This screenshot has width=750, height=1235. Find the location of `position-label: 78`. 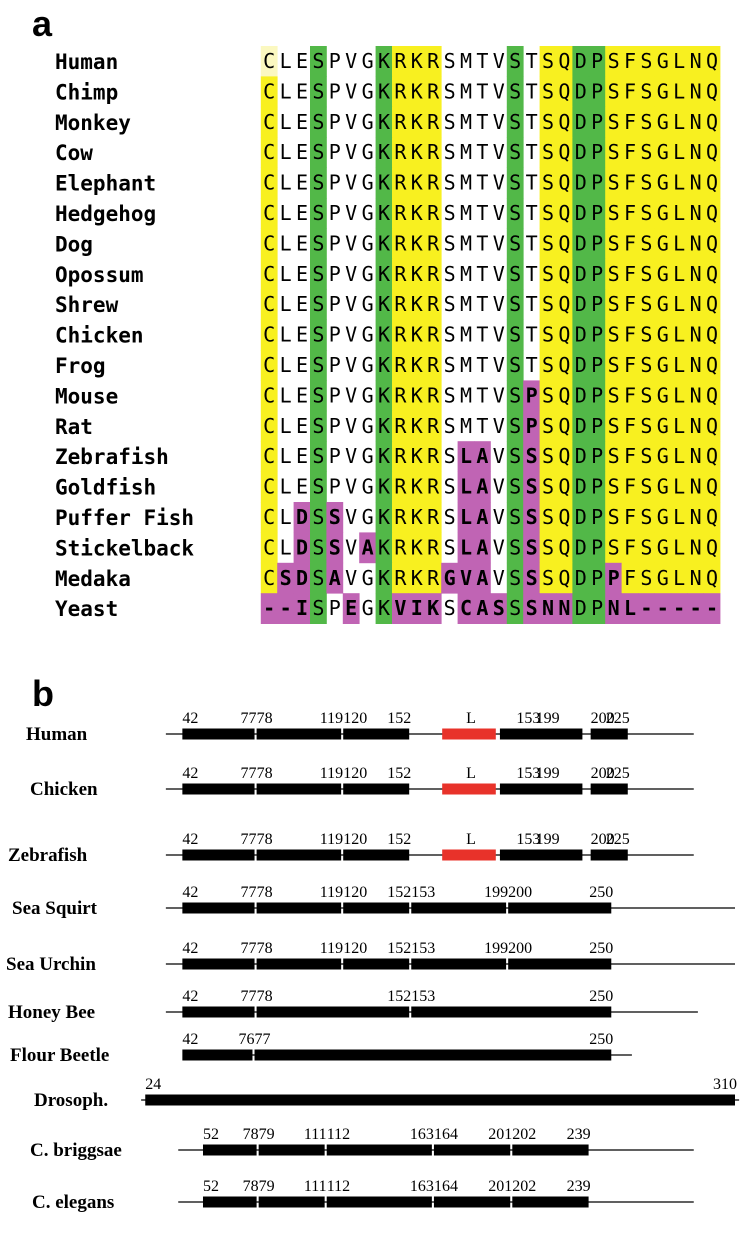

position-label: 78 is located at coordinates (265, 773).